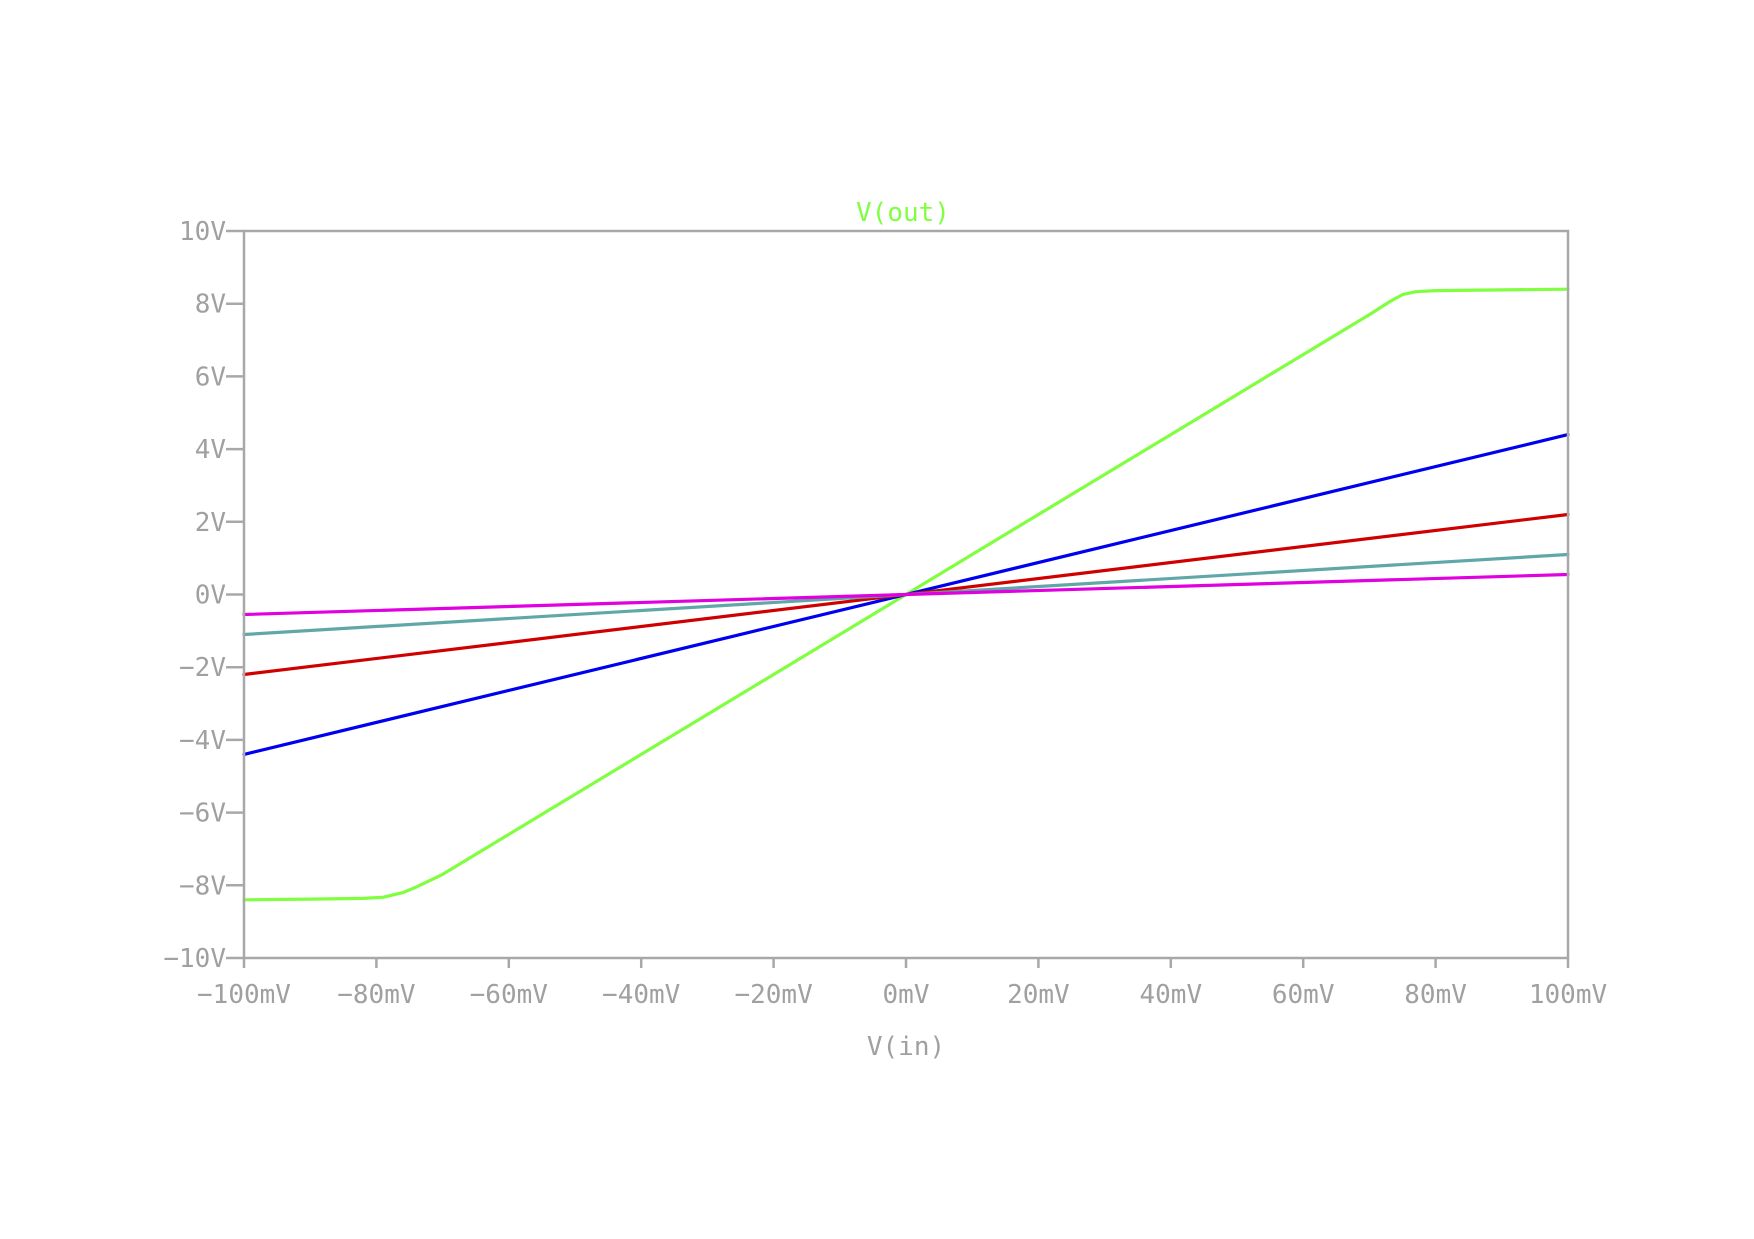  Describe the element at coordinates (1038, 995) in the screenshot. I see `x-tick-label: 20mV` at that location.